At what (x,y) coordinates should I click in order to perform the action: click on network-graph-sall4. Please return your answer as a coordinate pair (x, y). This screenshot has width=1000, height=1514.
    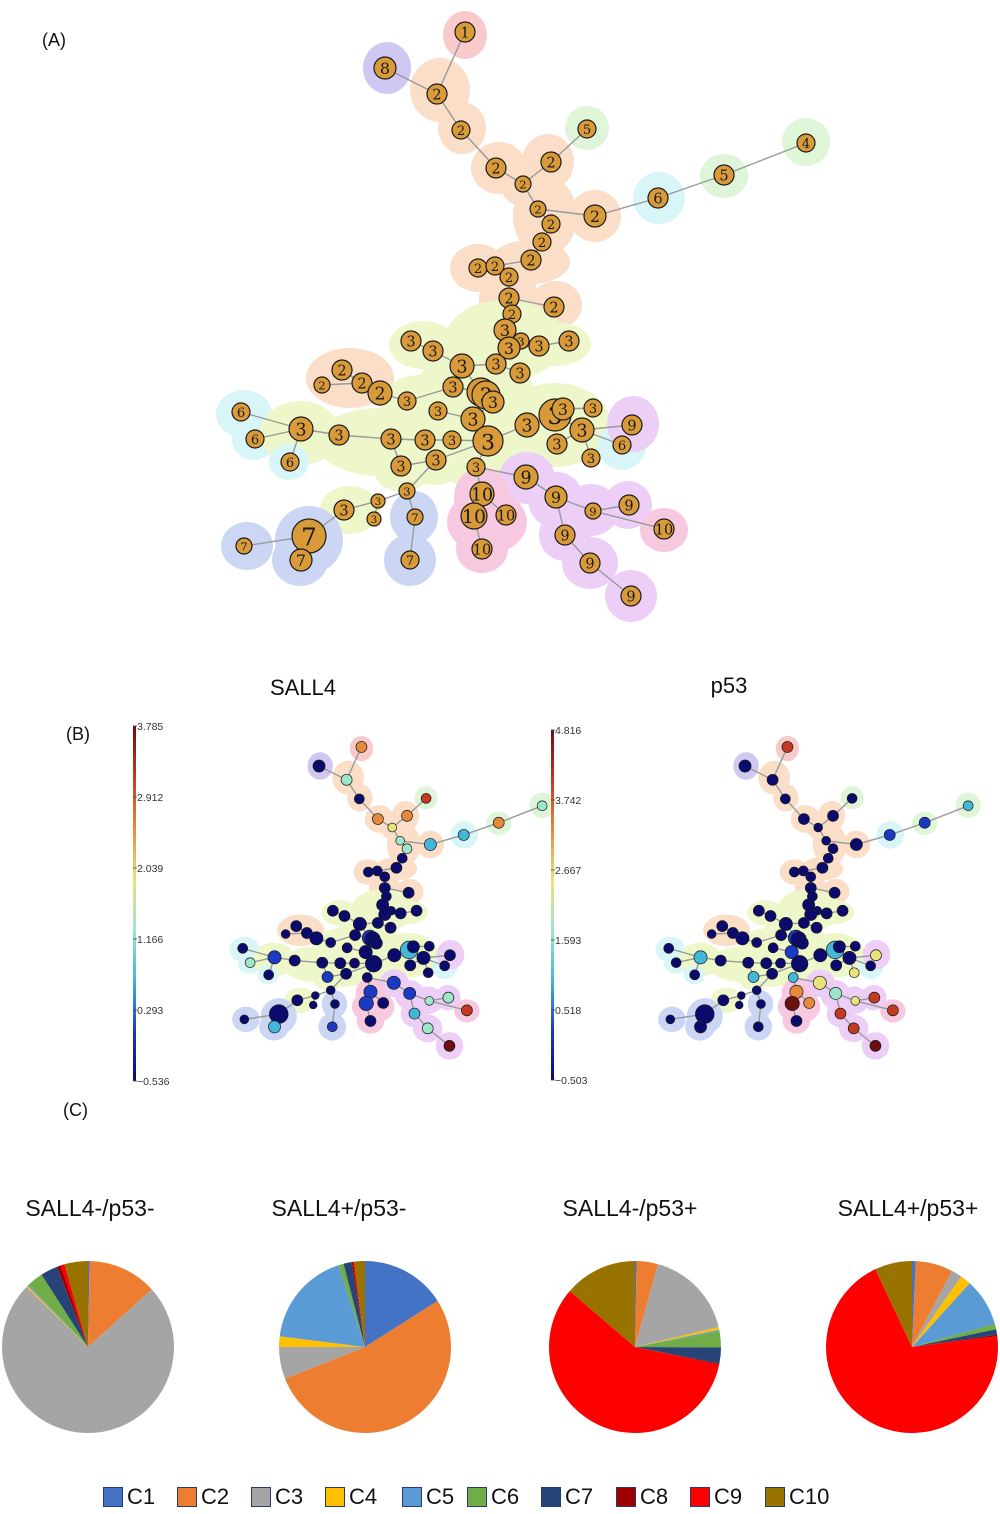
    Looking at the image, I should click on (392, 897).